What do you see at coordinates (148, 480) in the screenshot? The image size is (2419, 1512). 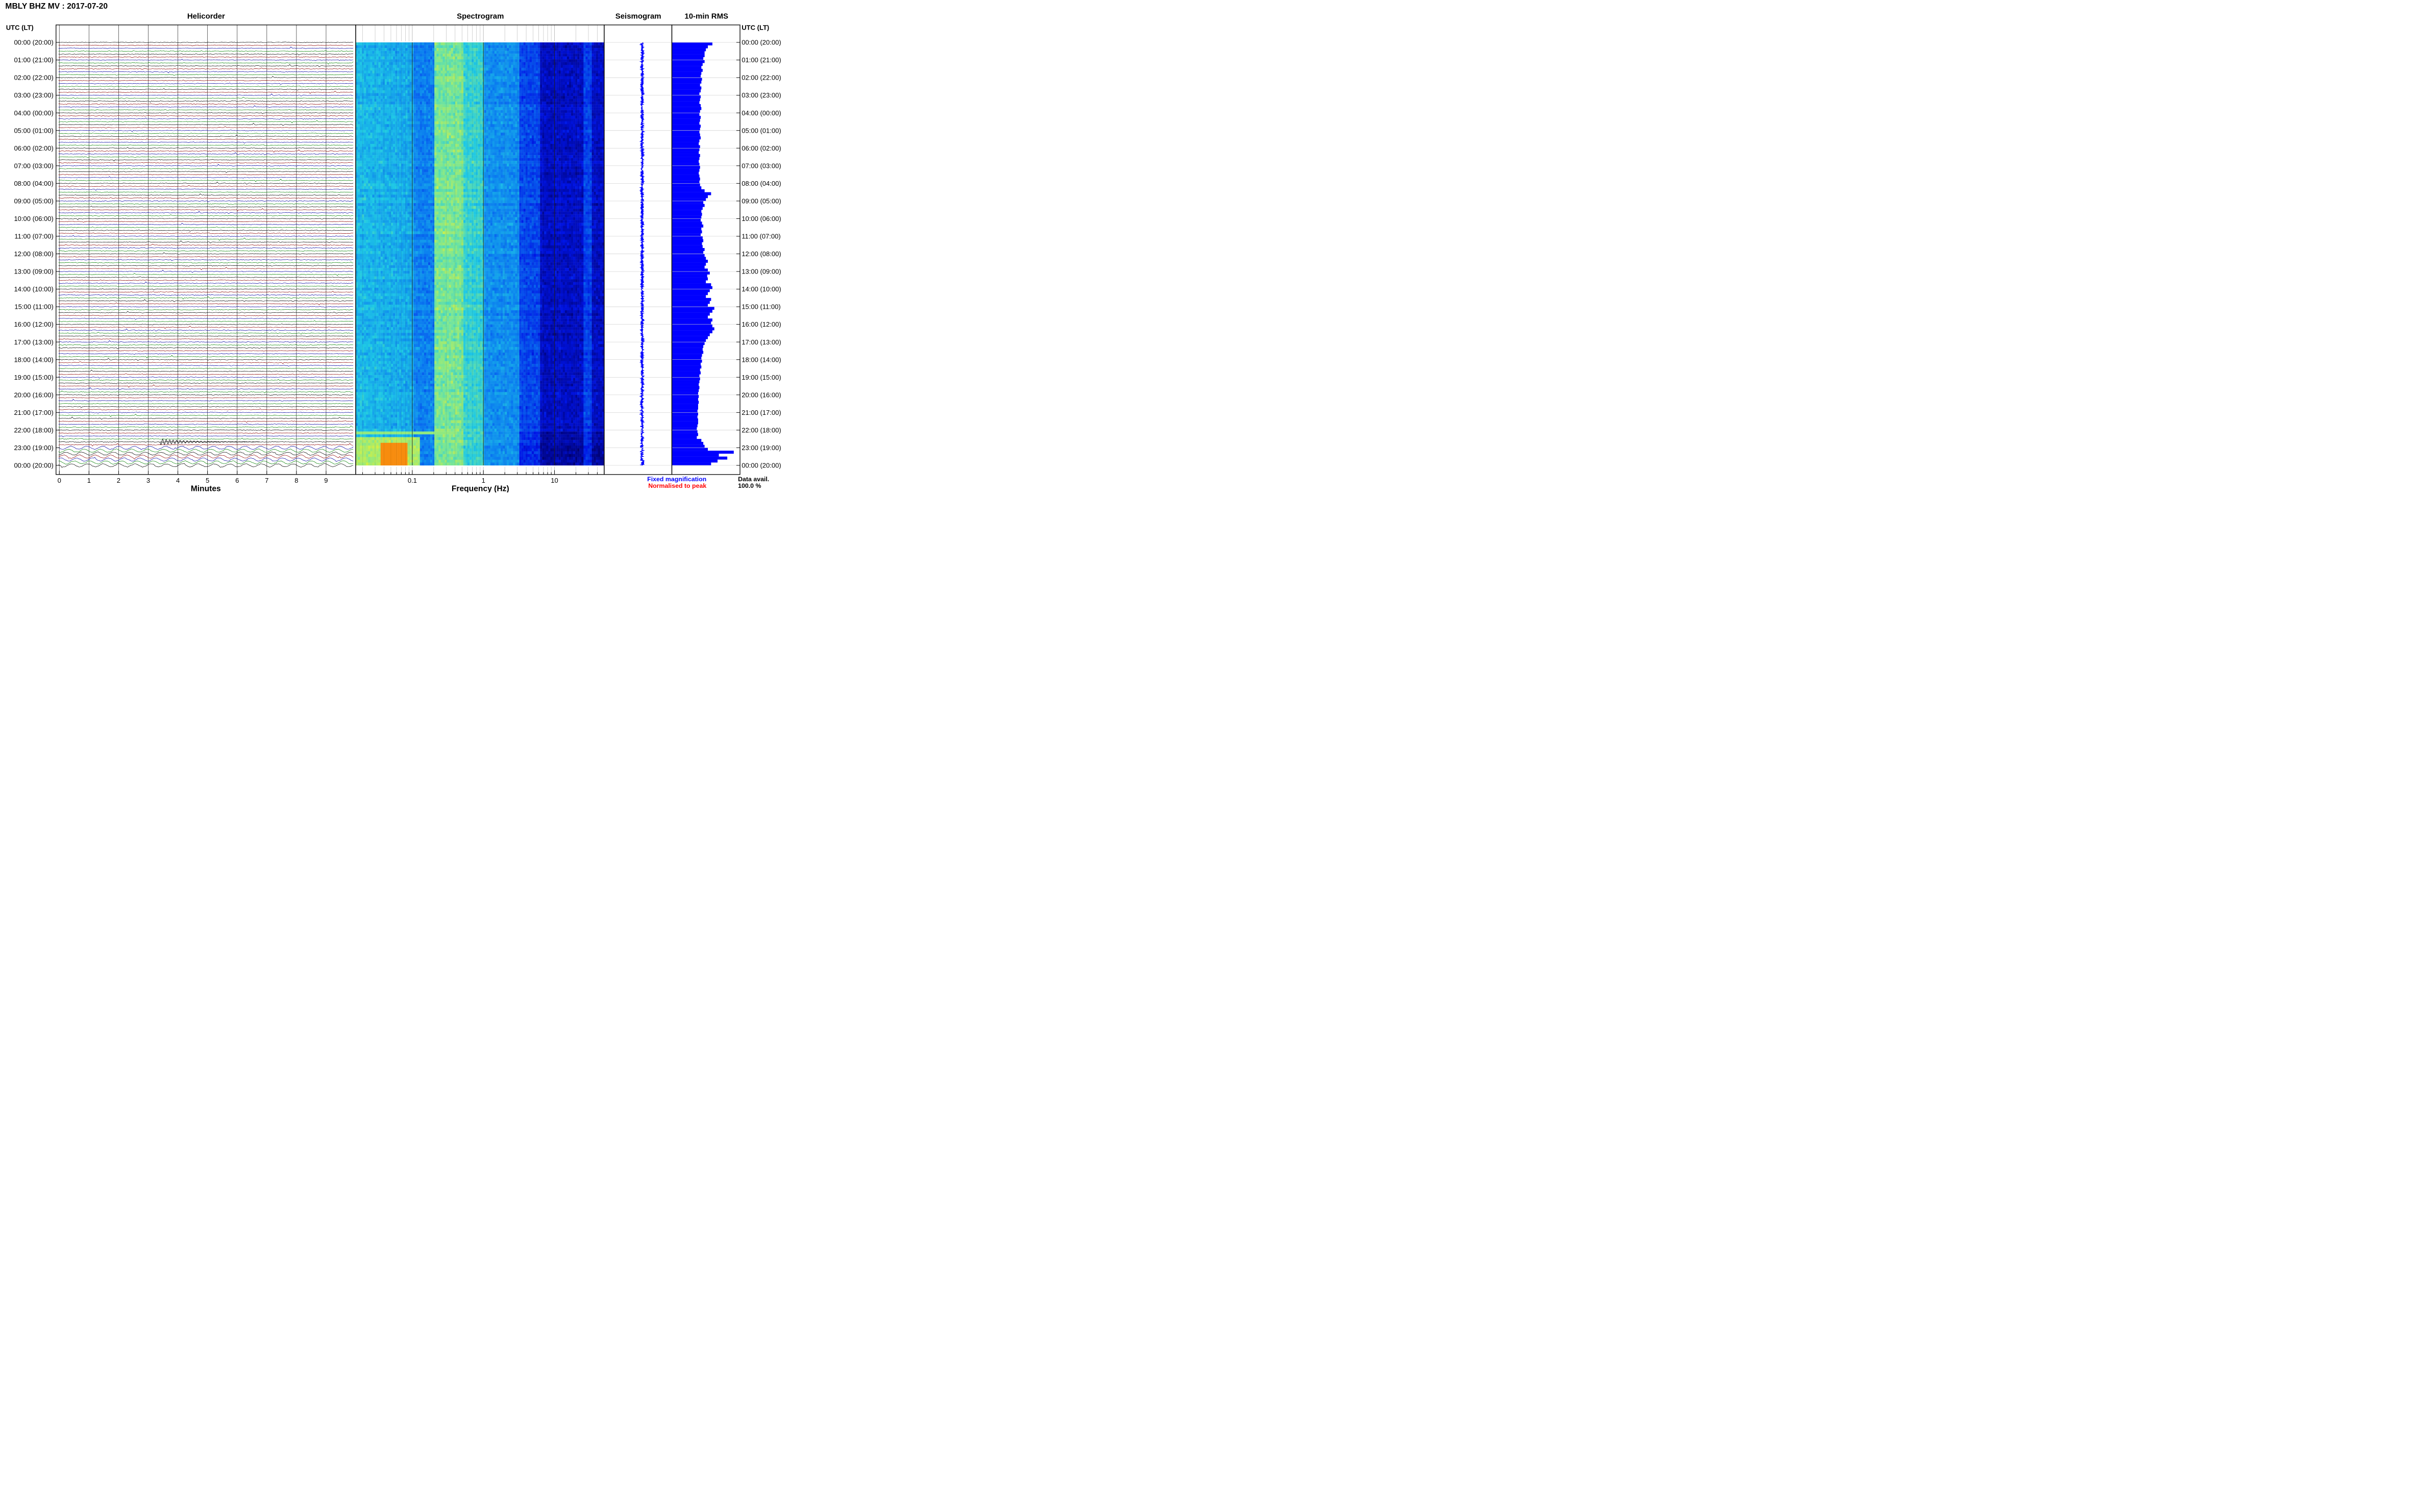 I see `minutes-tick-label: 3` at bounding box center [148, 480].